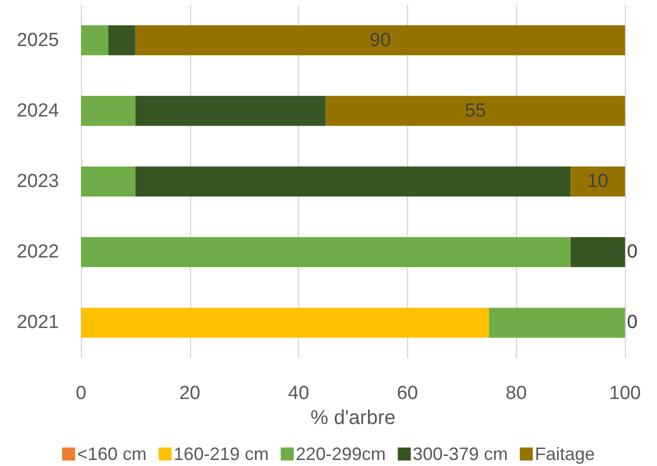 This screenshot has height=466, width=657. Describe the element at coordinates (460, 454) in the screenshot. I see `legend-label: 300-379 cm` at that location.